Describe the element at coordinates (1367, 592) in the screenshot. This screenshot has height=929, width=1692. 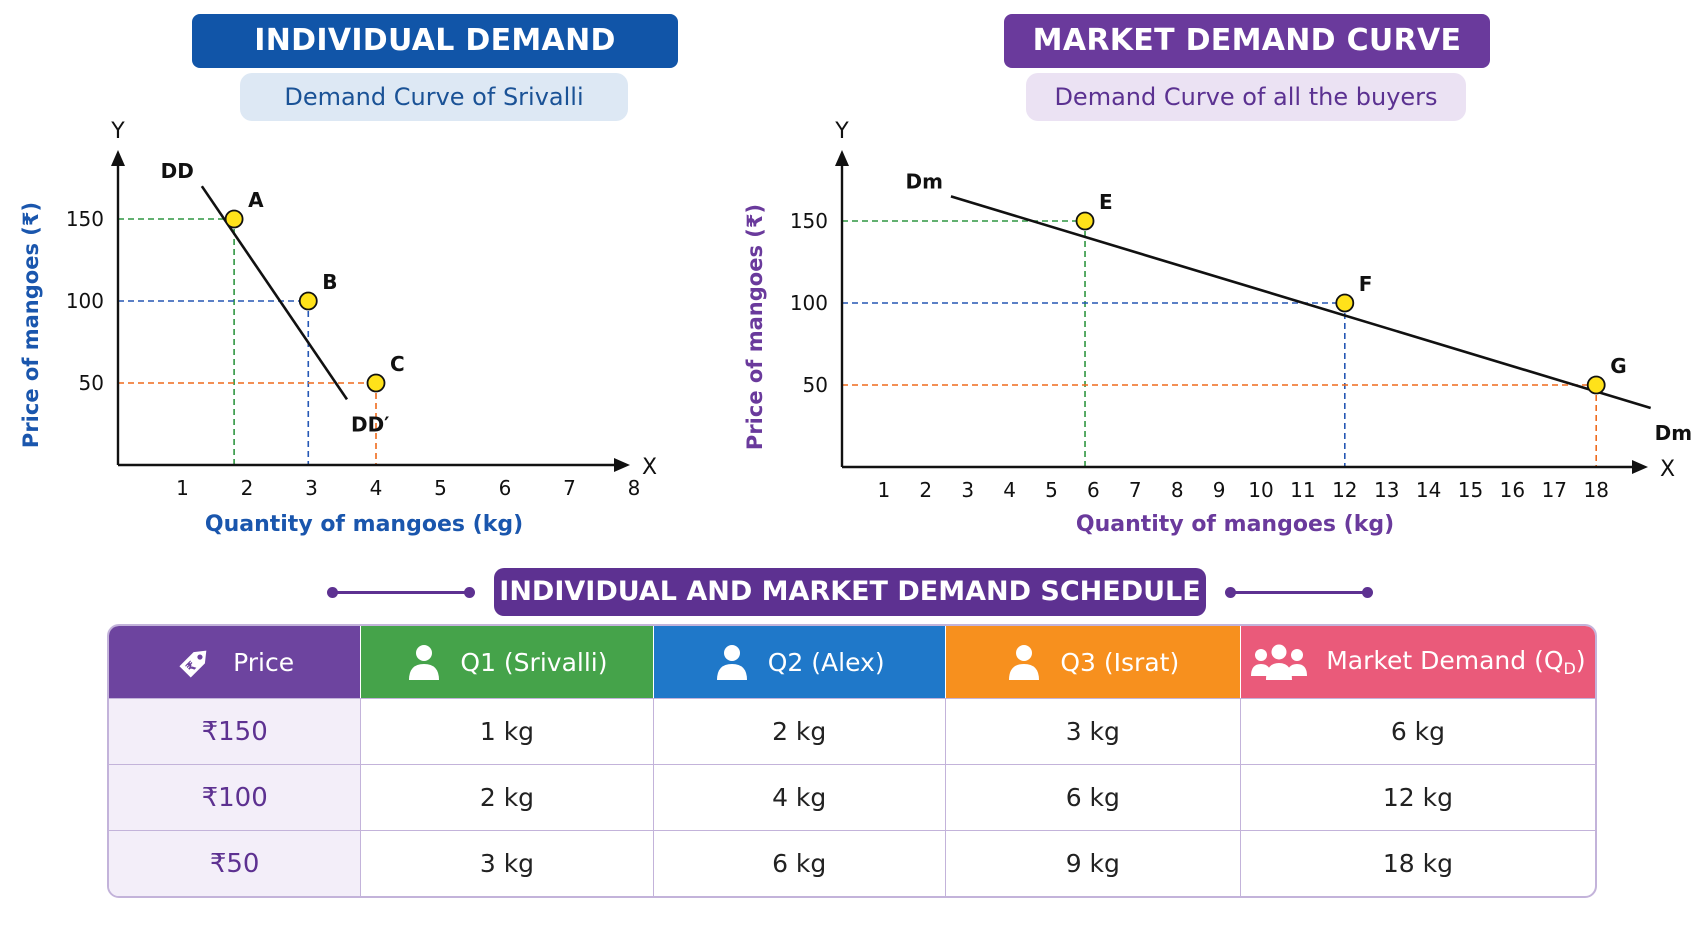
I see `decor-dot-right` at that location.